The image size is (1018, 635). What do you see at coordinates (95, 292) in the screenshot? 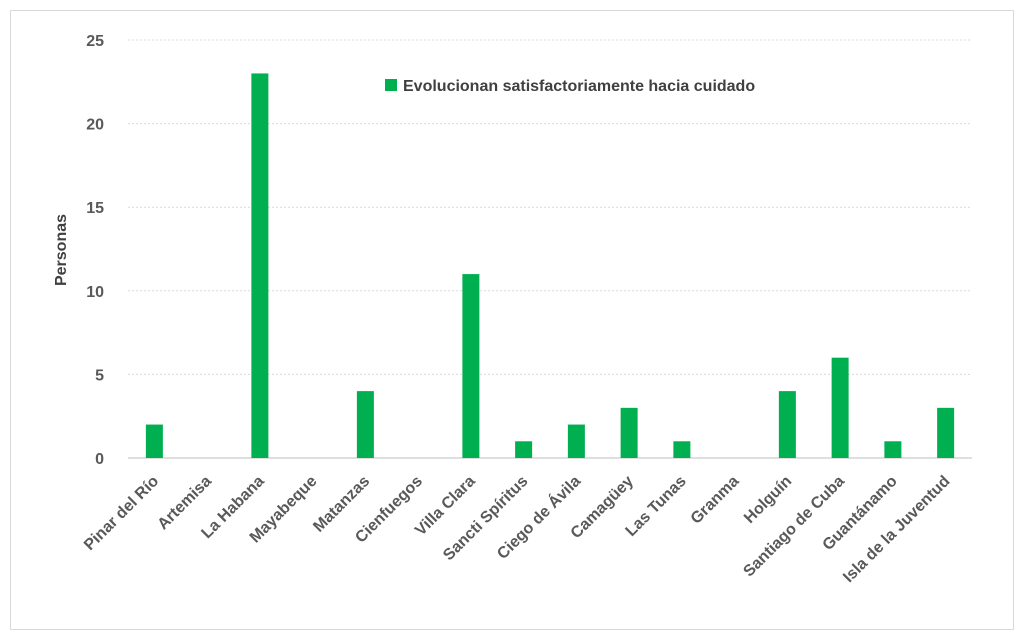
I see `y-tick-label: 10` at bounding box center [95, 292].